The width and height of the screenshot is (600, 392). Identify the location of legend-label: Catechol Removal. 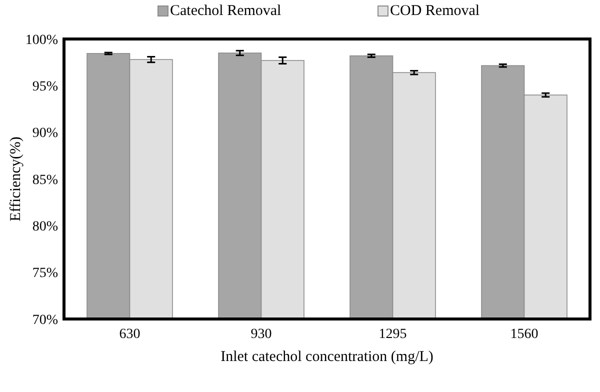
(226, 11).